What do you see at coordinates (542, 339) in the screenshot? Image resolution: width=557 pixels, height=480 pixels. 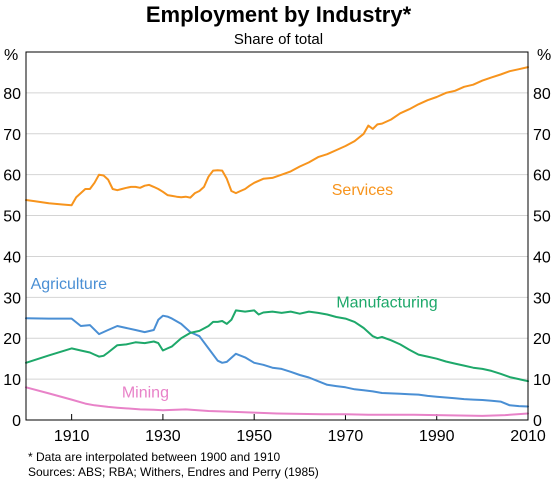 I see `y-tick-right-20: 20` at bounding box center [542, 339].